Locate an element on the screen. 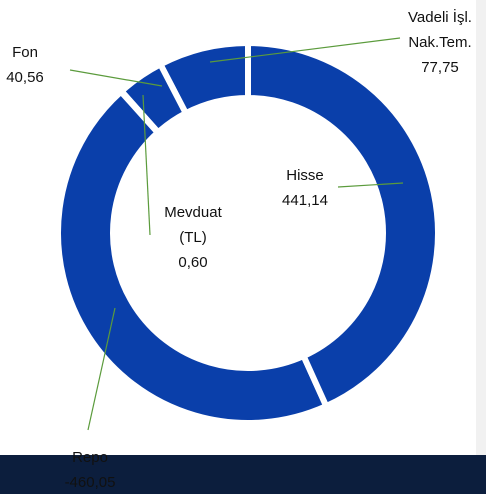 The width and height of the screenshot is (486, 494). value-label: 77,75 is located at coordinates (440, 67).